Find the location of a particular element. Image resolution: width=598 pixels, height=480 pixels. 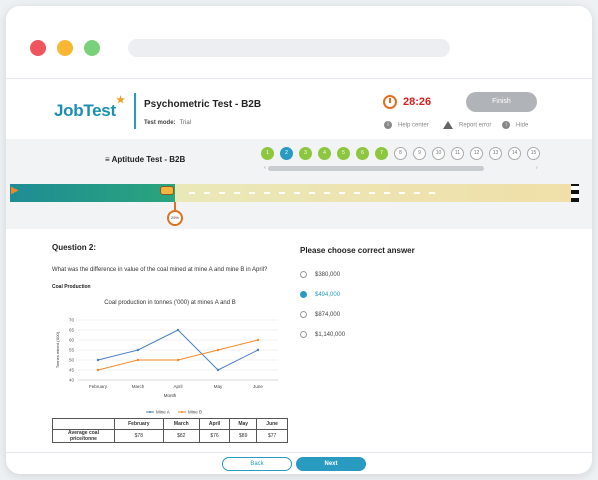

y-tick-label: 70 is located at coordinates (72, 320).